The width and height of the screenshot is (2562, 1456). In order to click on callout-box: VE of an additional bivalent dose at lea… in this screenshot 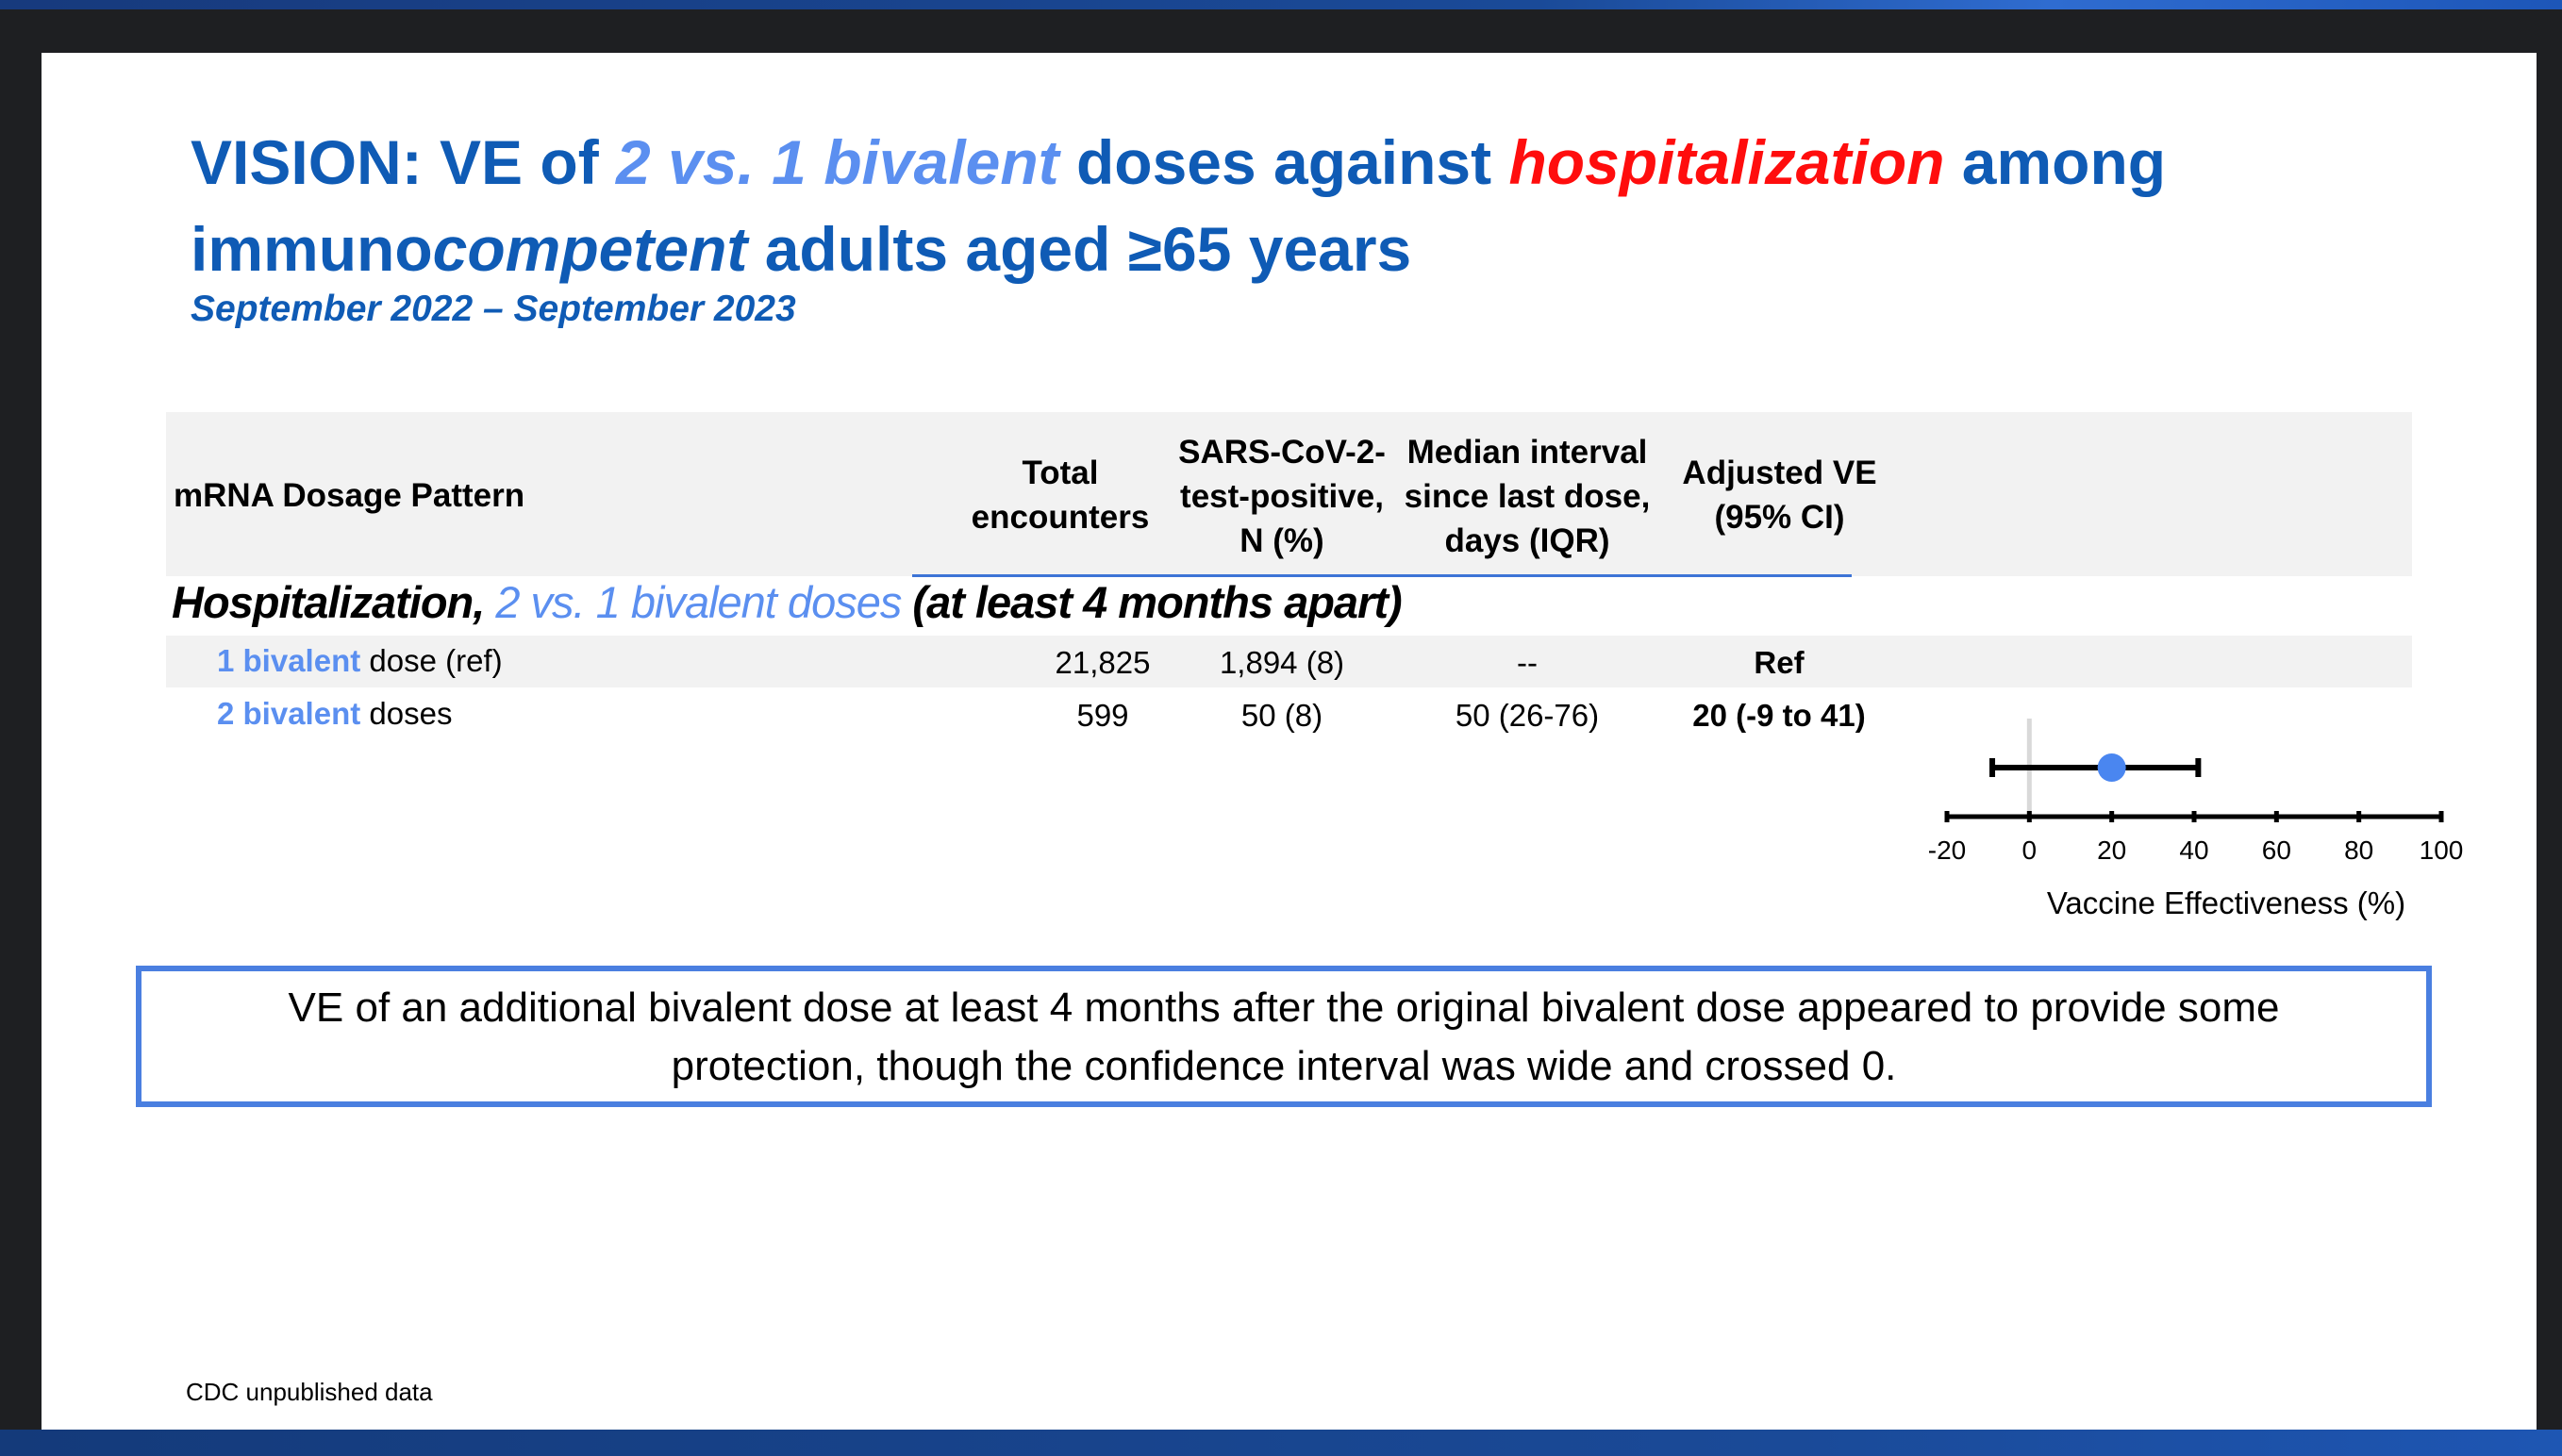, I will do `click(1284, 1036)`.